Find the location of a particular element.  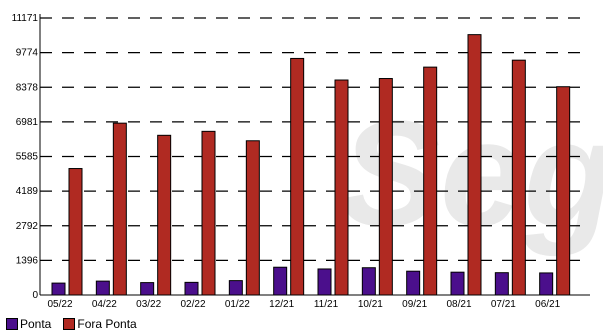

legend-item-ponta: Ponta is located at coordinates (28, 324).